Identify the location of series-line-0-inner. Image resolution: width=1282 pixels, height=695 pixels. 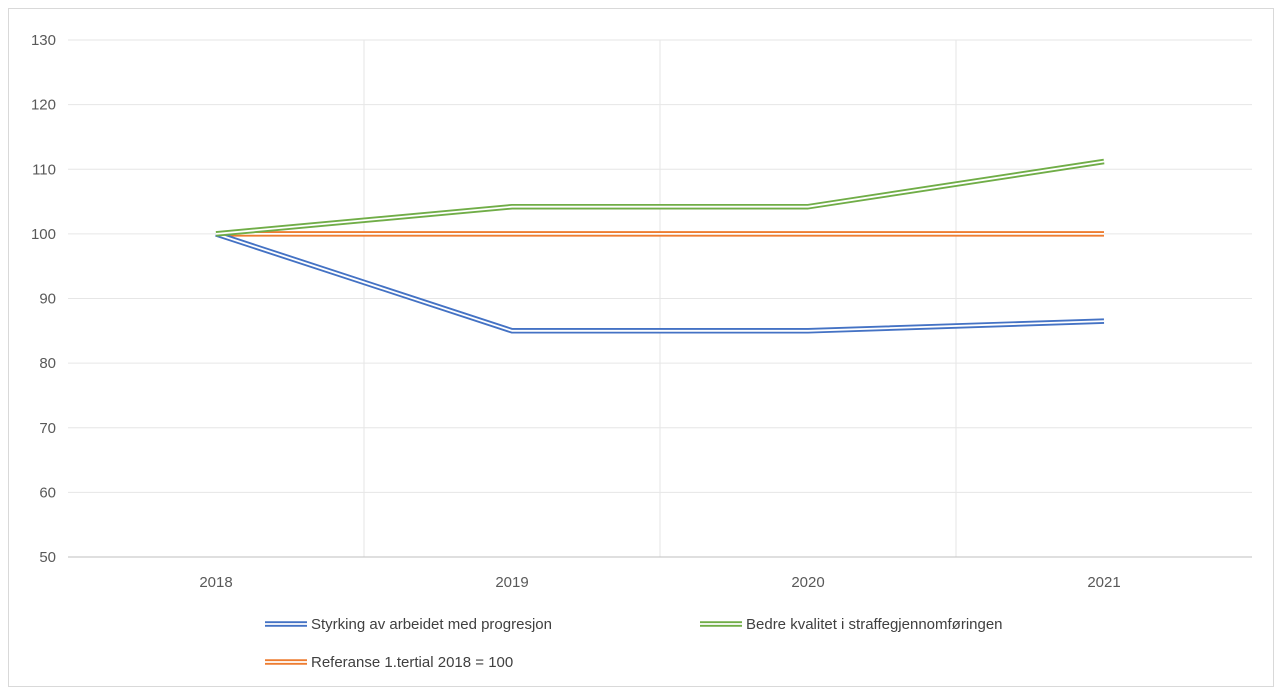
(660, 282).